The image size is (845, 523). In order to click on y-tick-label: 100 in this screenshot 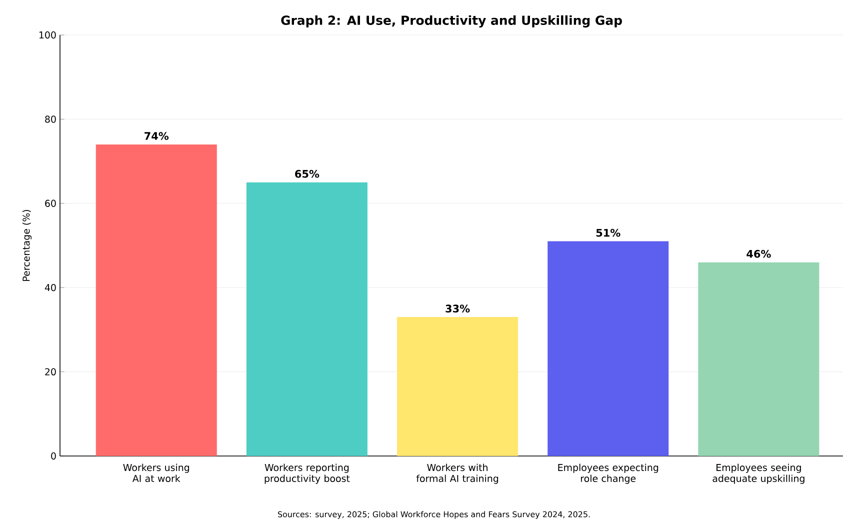, I will do `click(47, 35)`.